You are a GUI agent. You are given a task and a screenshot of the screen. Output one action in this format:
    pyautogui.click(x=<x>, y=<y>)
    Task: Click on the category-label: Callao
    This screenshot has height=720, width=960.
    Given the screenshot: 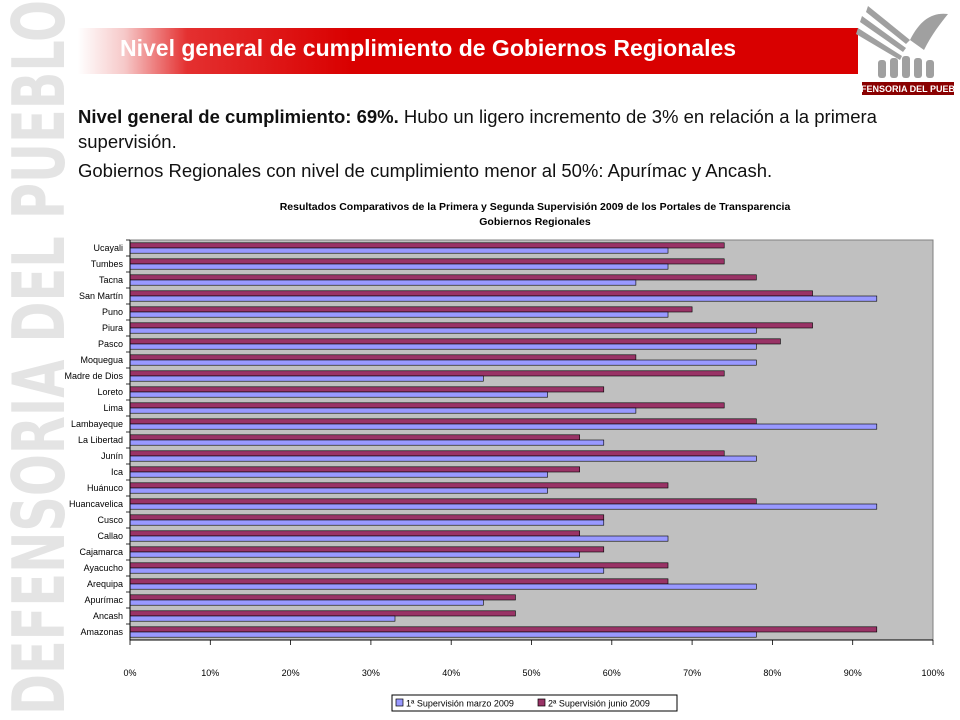 What is the action you would take?
    pyautogui.click(x=110, y=536)
    